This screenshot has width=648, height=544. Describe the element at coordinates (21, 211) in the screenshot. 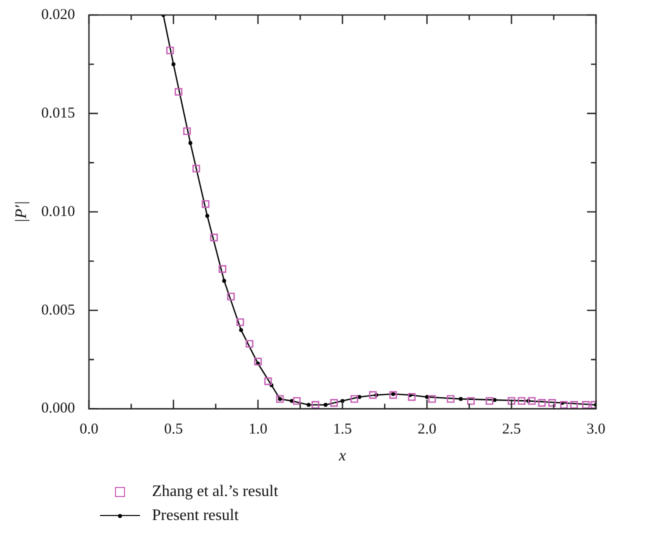

I see `y-axis-title: |P′|` at that location.